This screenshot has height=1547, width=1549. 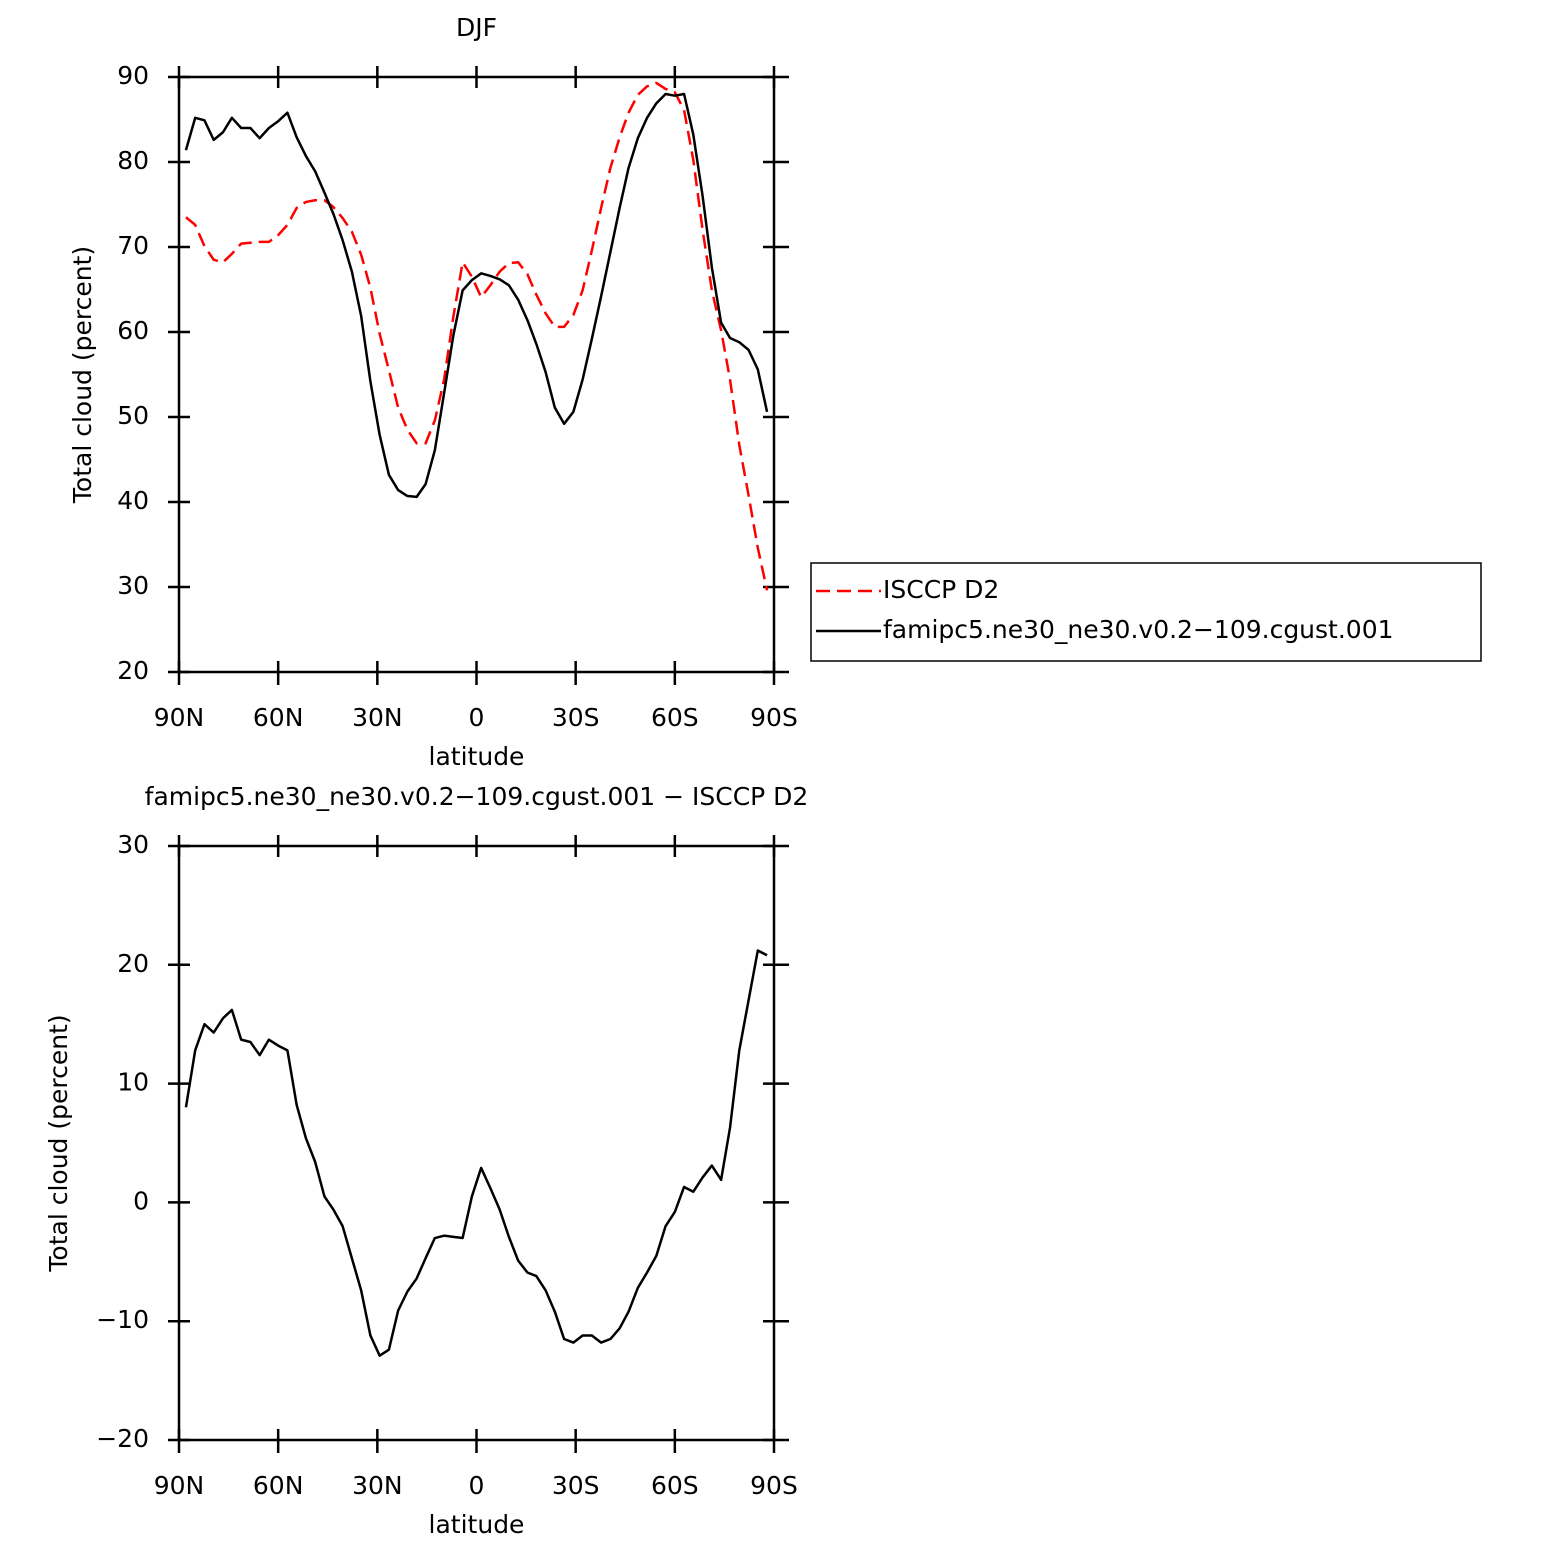 I want to click on y-tick-label: 90, so click(x=133, y=75).